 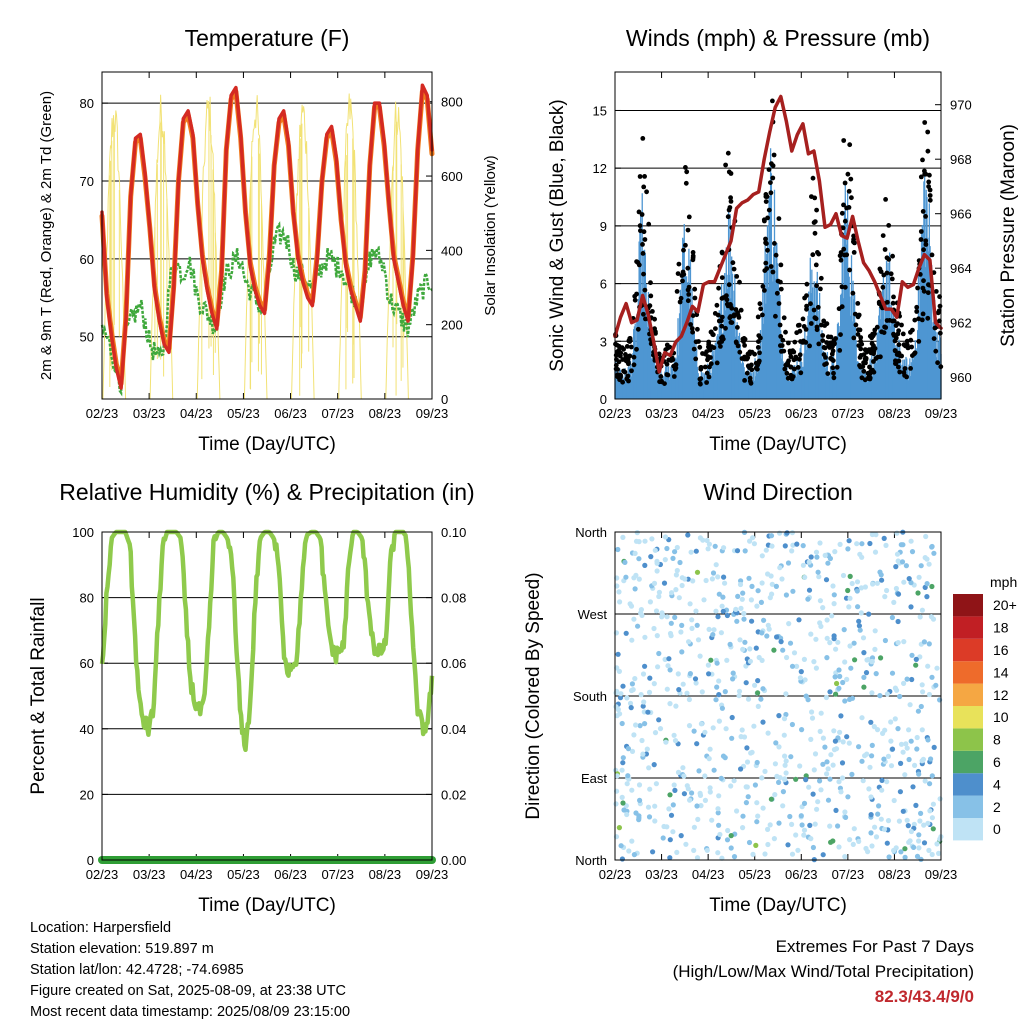 I want to click on panel-title: Winds (mph) & Pressure (mb), so click(x=778, y=38).